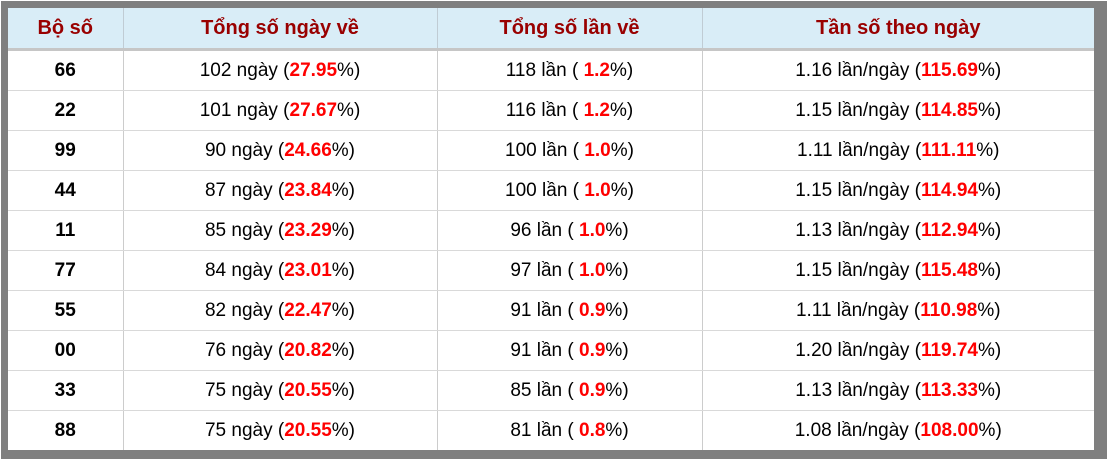  Describe the element at coordinates (949, 390) in the screenshot. I see `freq-percent: 113.33` at that location.